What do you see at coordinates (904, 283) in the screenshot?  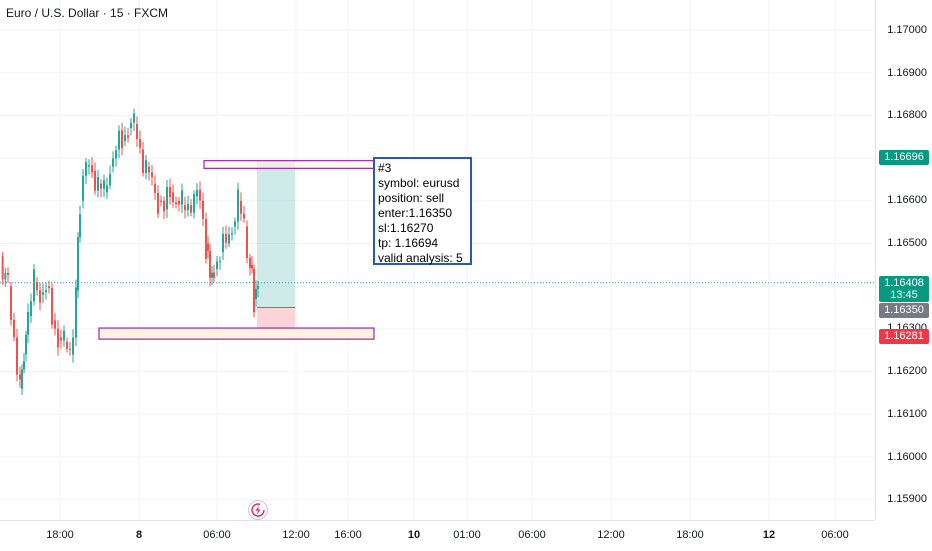 I see `current-price-value: 1.16408` at bounding box center [904, 283].